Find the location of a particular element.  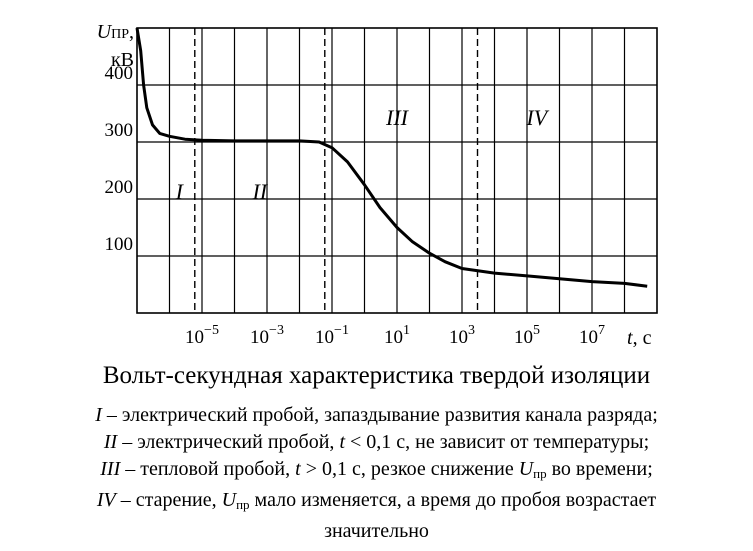

legend-mark: I is located at coordinates (98, 415).